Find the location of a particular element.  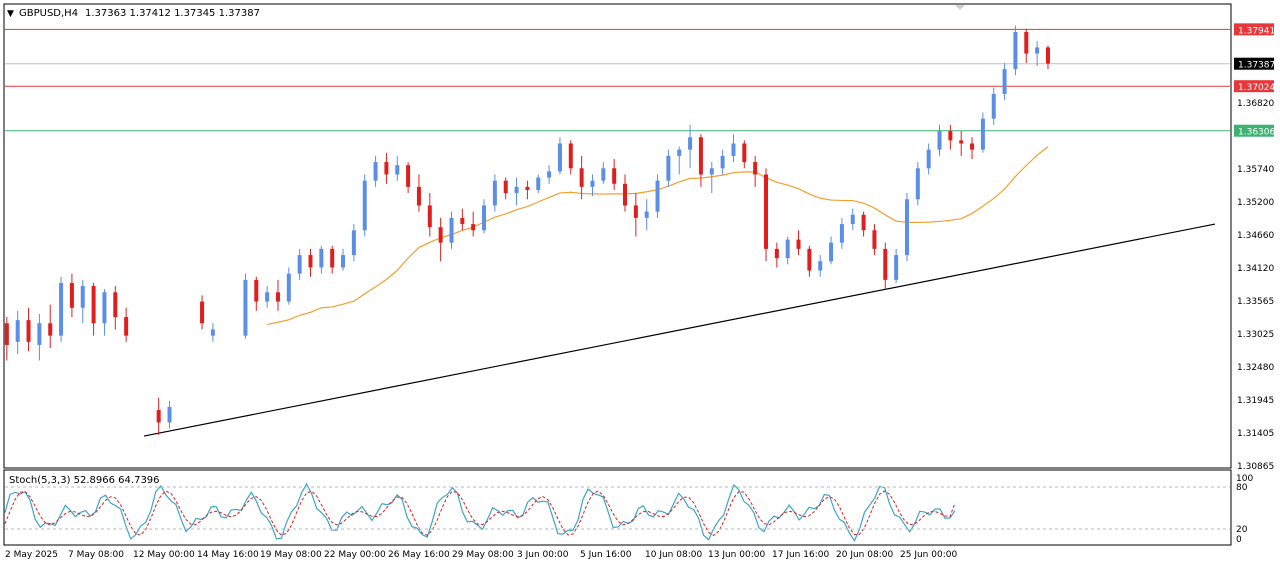

price-tags: 1.37941 1.37387 1.37024 1.36306 is located at coordinates (1254, 80).